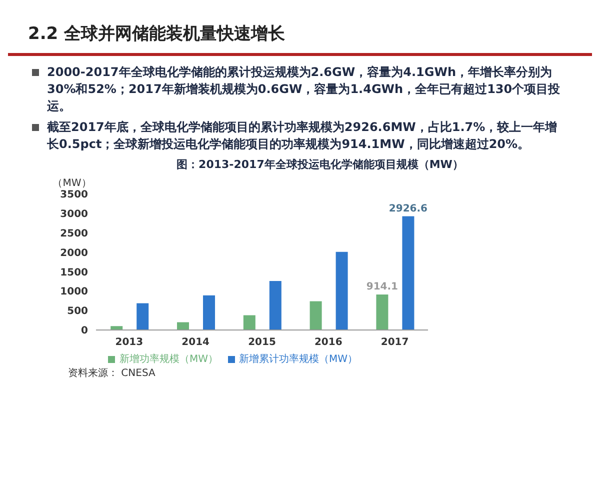  What do you see at coordinates (302, 136) in the screenshot?
I see `text: 截至2017年底，全球电化学储能项目的累计功率规模为2926.6MW，占比1.7%，较上一年增长0.5pct；全球新增投运电化学储能项目的功率规模为914.1MW，同比增速超过20%。` at bounding box center [302, 136].